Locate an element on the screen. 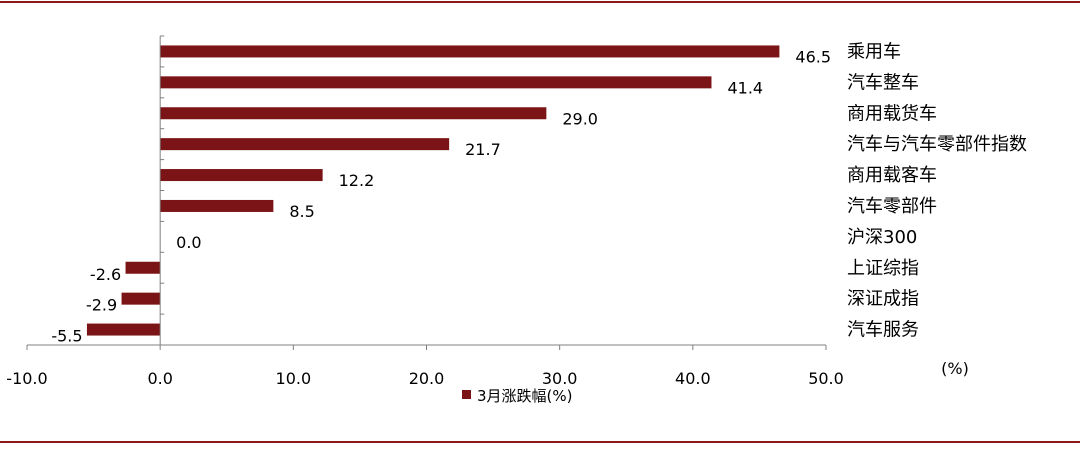 This screenshot has width=1080, height=449. x-tick-label: 10.0 is located at coordinates (294, 378).